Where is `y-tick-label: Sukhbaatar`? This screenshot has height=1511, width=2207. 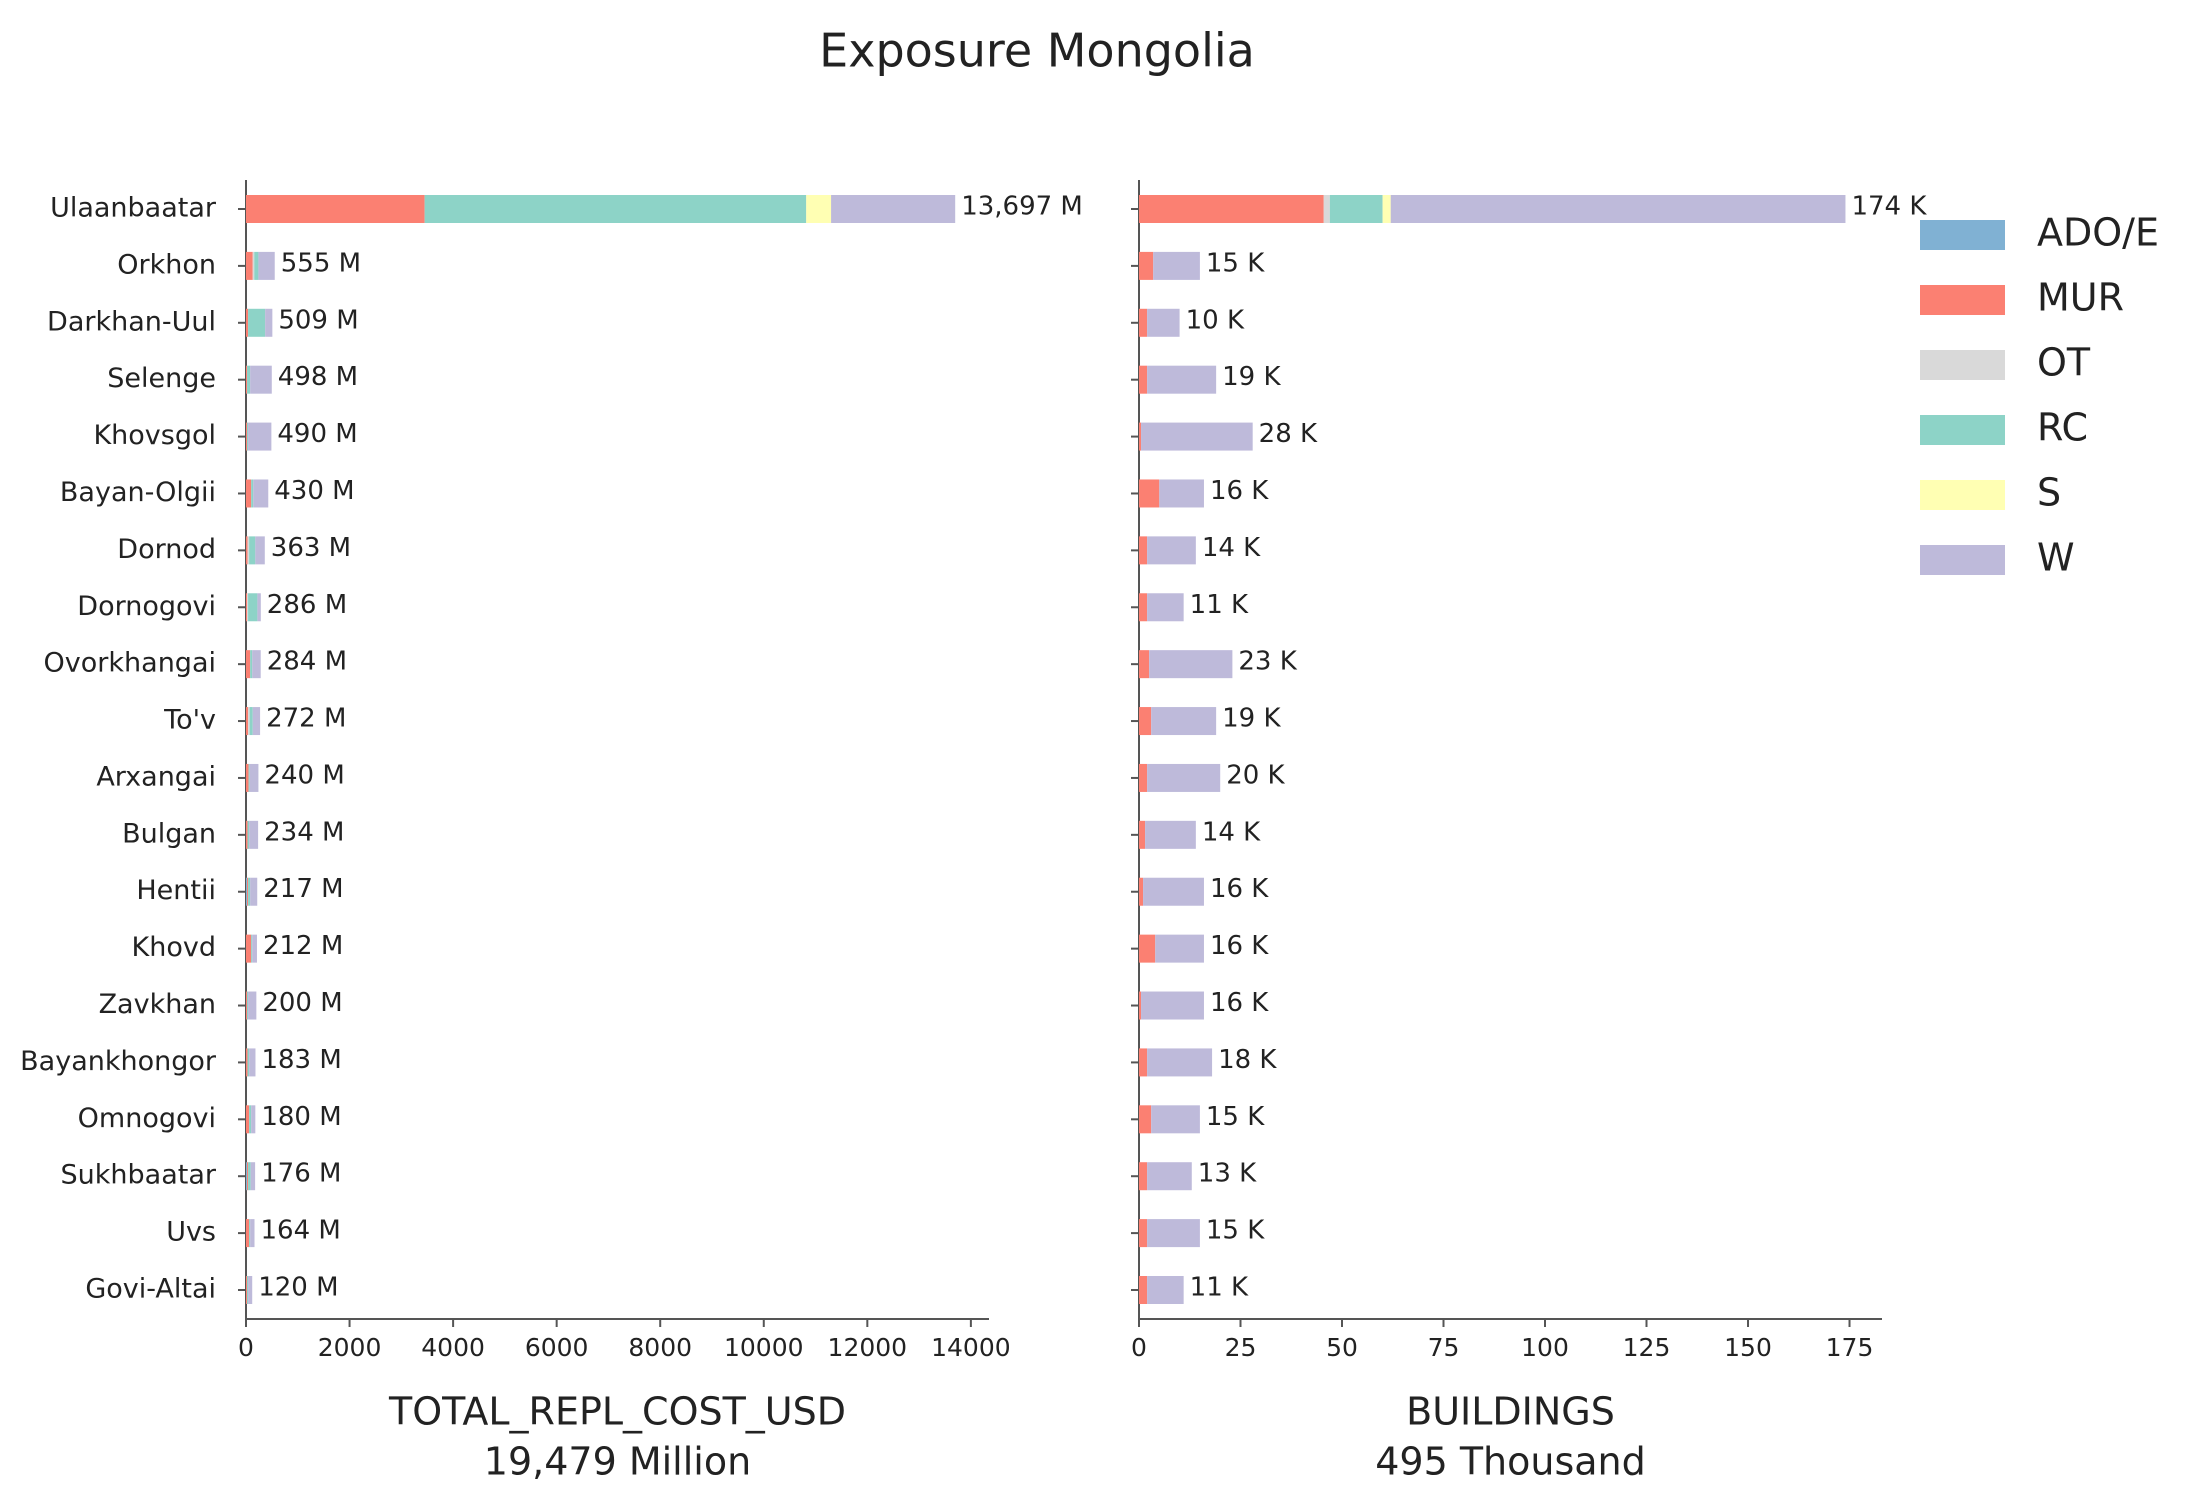 y-tick-label: Sukhbaatar is located at coordinates (139, 1175).